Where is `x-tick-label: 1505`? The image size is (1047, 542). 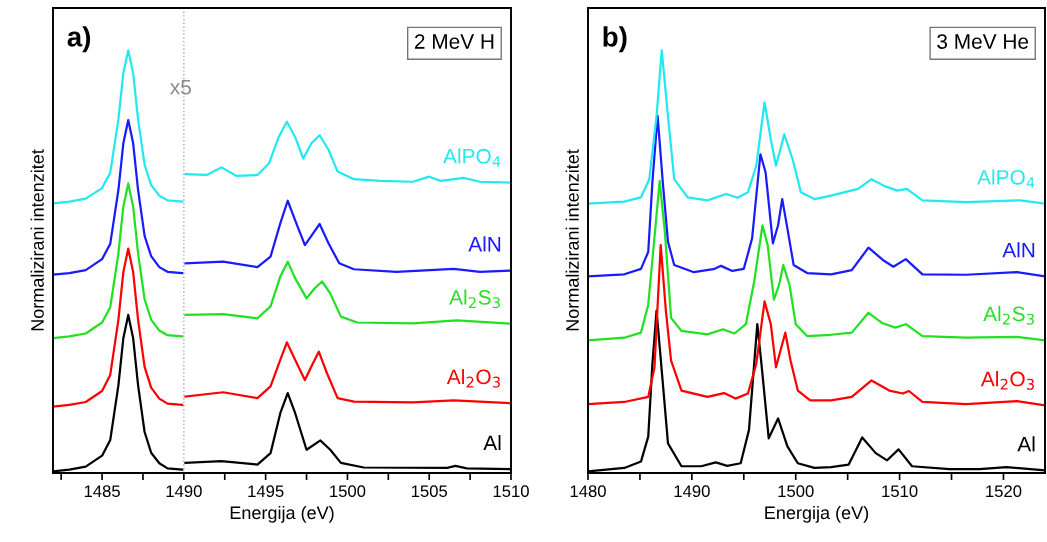 x-tick-label: 1505 is located at coordinates (429, 491).